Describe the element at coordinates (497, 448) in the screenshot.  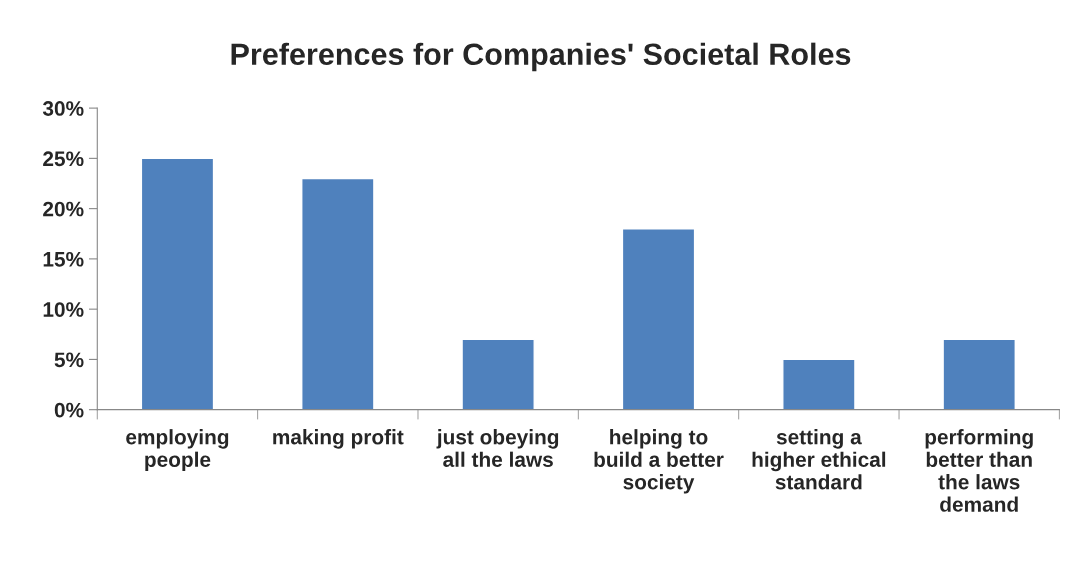
I see `x-tick-label: just obeying all the laws` at that location.